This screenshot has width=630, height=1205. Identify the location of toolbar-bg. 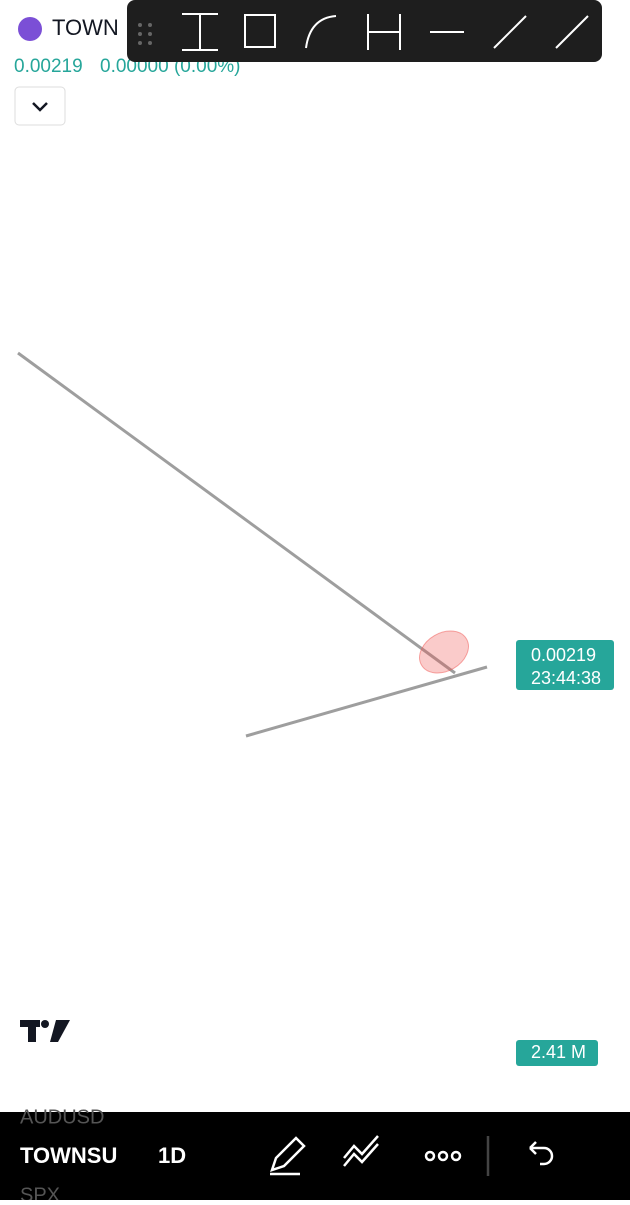
(364, 31).